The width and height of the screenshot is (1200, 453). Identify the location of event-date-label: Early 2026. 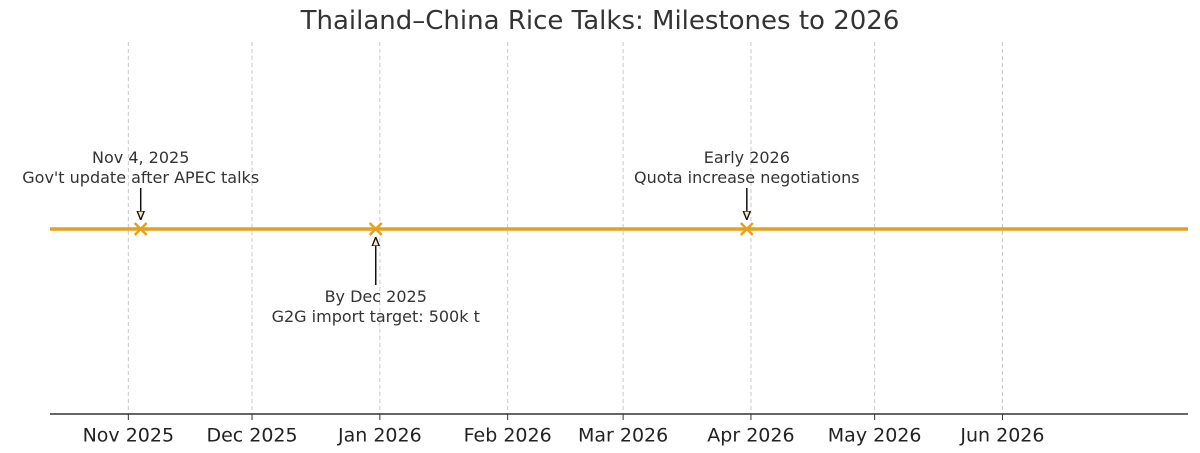
(747, 157).